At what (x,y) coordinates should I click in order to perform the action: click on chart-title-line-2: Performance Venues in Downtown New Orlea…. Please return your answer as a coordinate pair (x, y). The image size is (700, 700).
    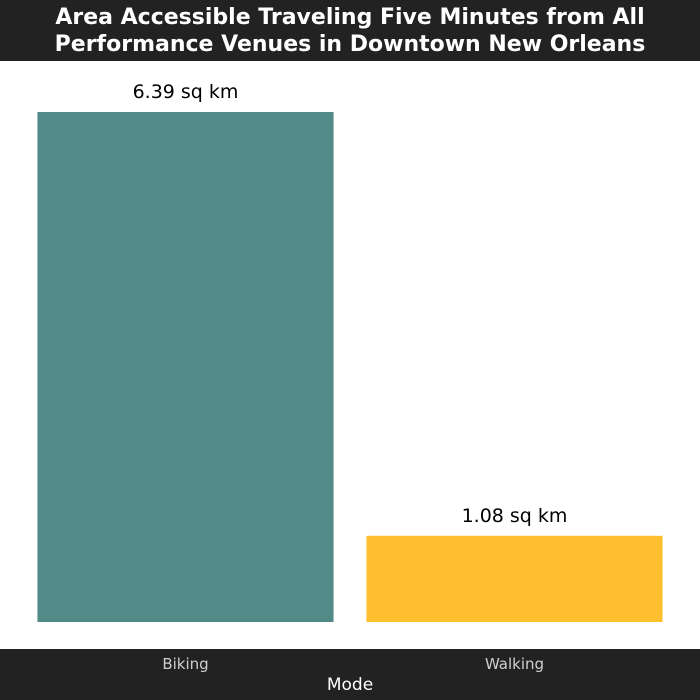
    Looking at the image, I should click on (350, 44).